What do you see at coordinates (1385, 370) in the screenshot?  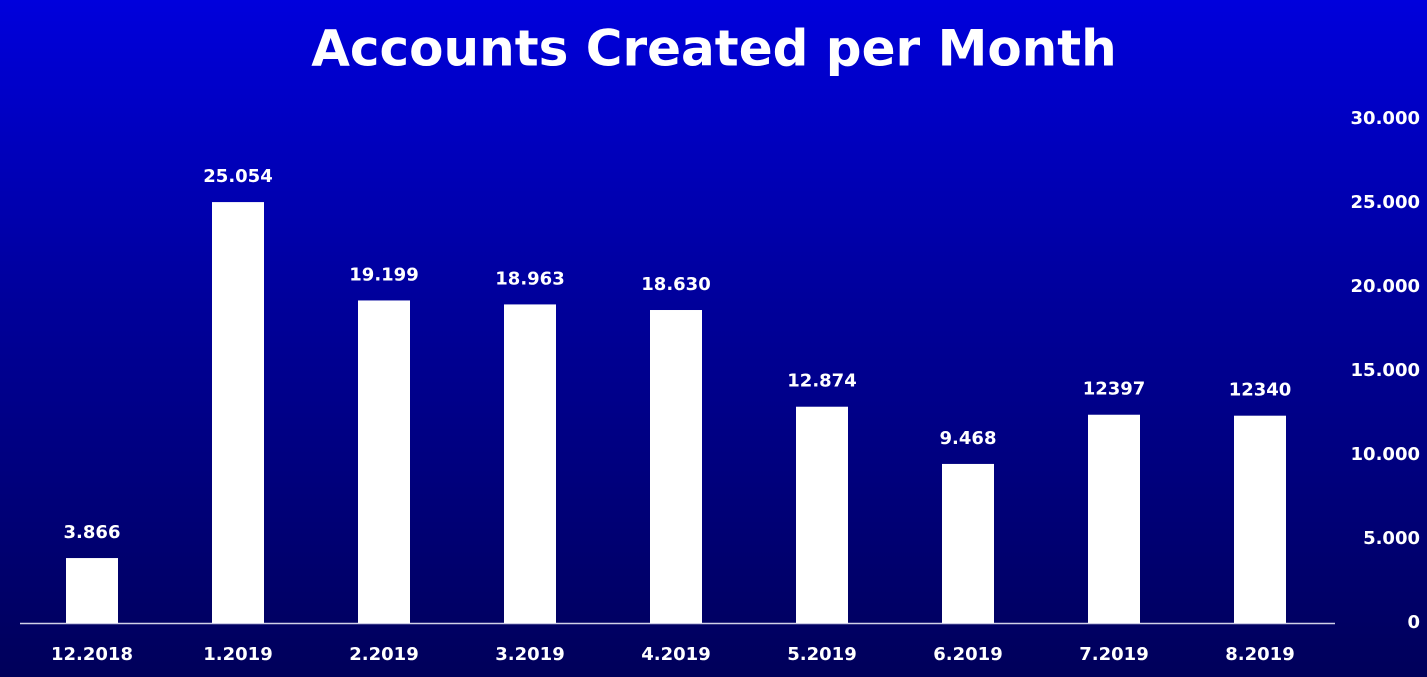 I see `y-tick-label: 15.000` at bounding box center [1385, 370].